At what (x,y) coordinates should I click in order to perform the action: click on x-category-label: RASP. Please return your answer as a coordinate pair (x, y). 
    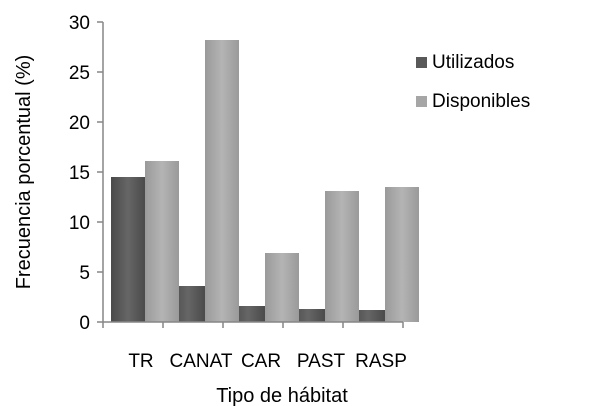
    Looking at the image, I should click on (381, 361).